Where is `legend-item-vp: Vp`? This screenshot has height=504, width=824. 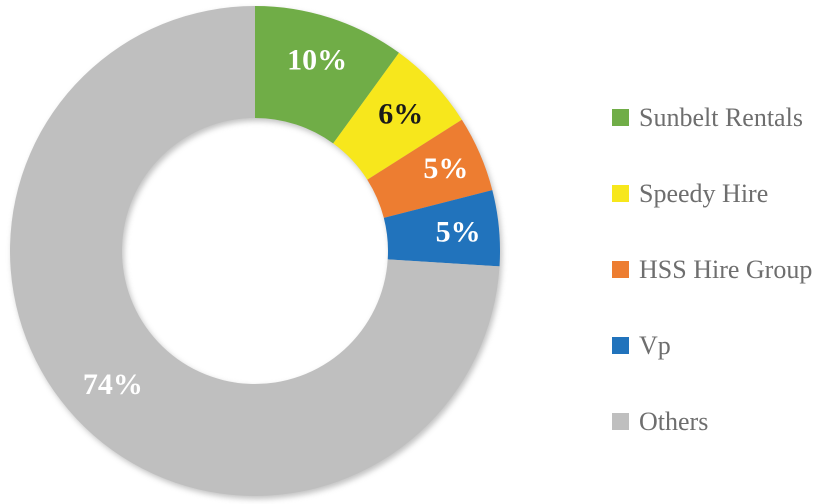 legend-item-vp: Vp is located at coordinates (712, 345).